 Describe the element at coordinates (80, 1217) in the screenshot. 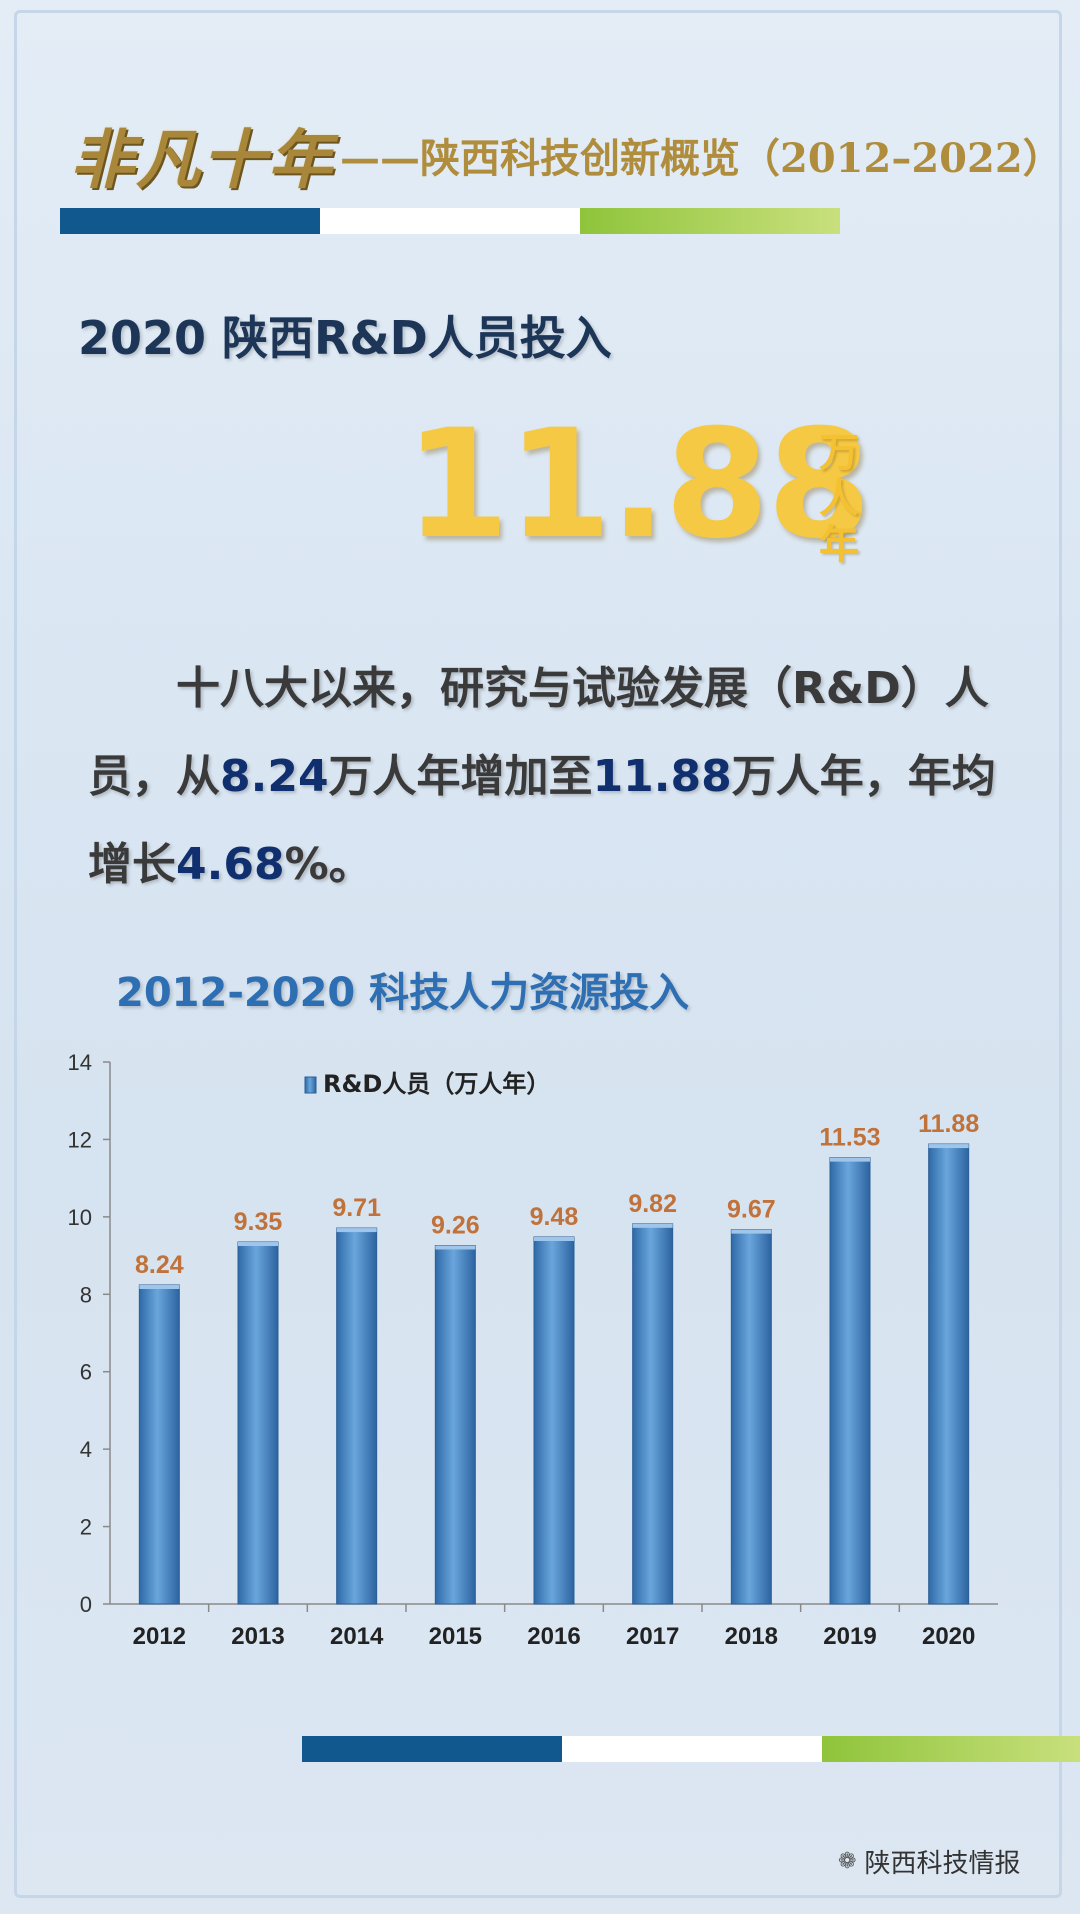

I see `y-tick-label: 10` at that location.